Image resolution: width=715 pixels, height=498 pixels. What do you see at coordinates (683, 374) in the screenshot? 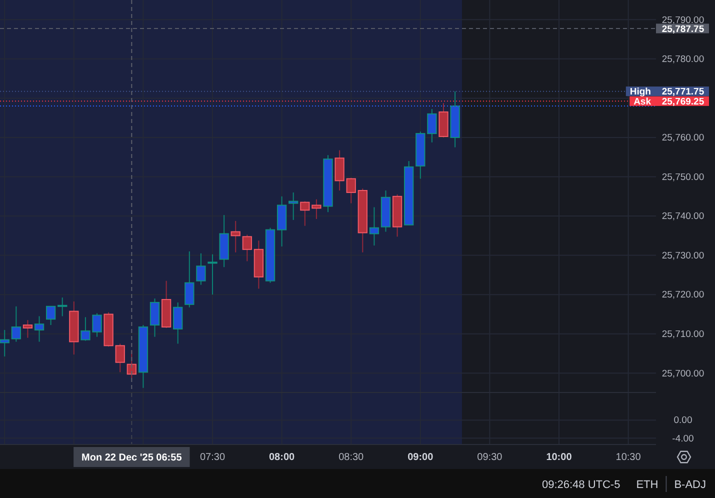
I see `y-tick-label: 25,700.00` at bounding box center [683, 374].